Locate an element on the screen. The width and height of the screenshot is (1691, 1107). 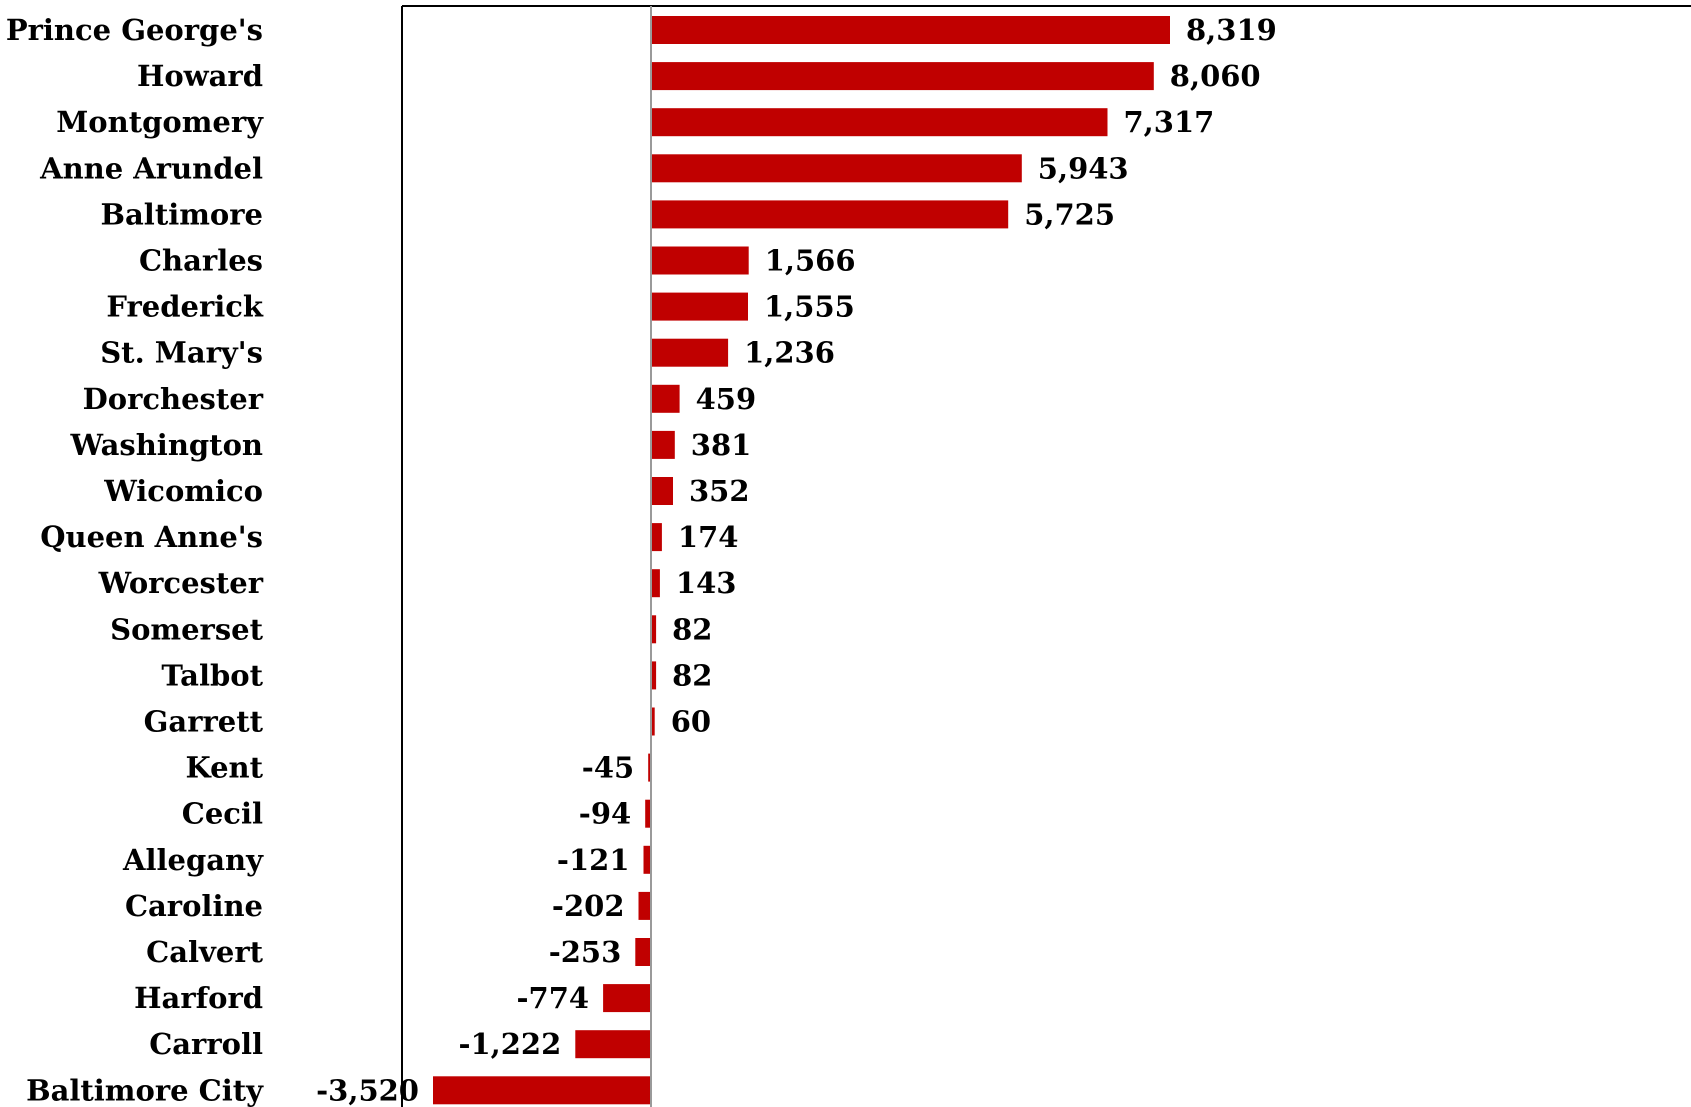
data-label: -1,222 is located at coordinates (509, 1044).